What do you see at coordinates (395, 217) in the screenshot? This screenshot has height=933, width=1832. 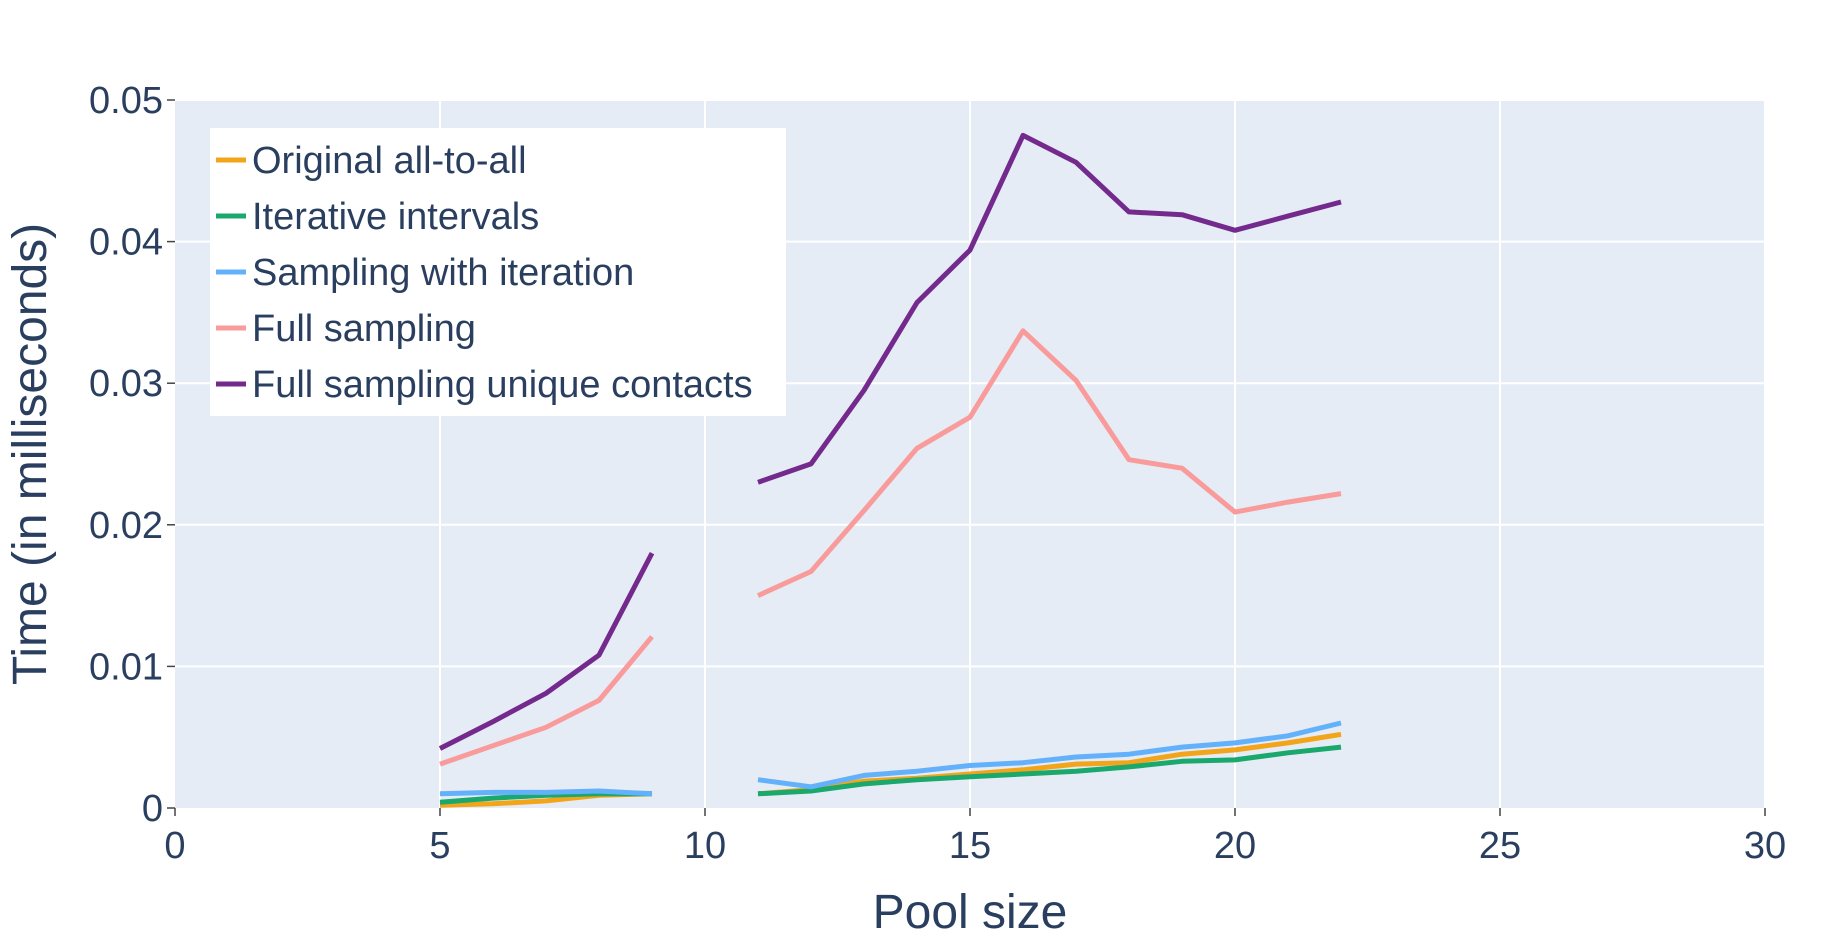 I see `legend-label: Iterative intervals` at bounding box center [395, 217].